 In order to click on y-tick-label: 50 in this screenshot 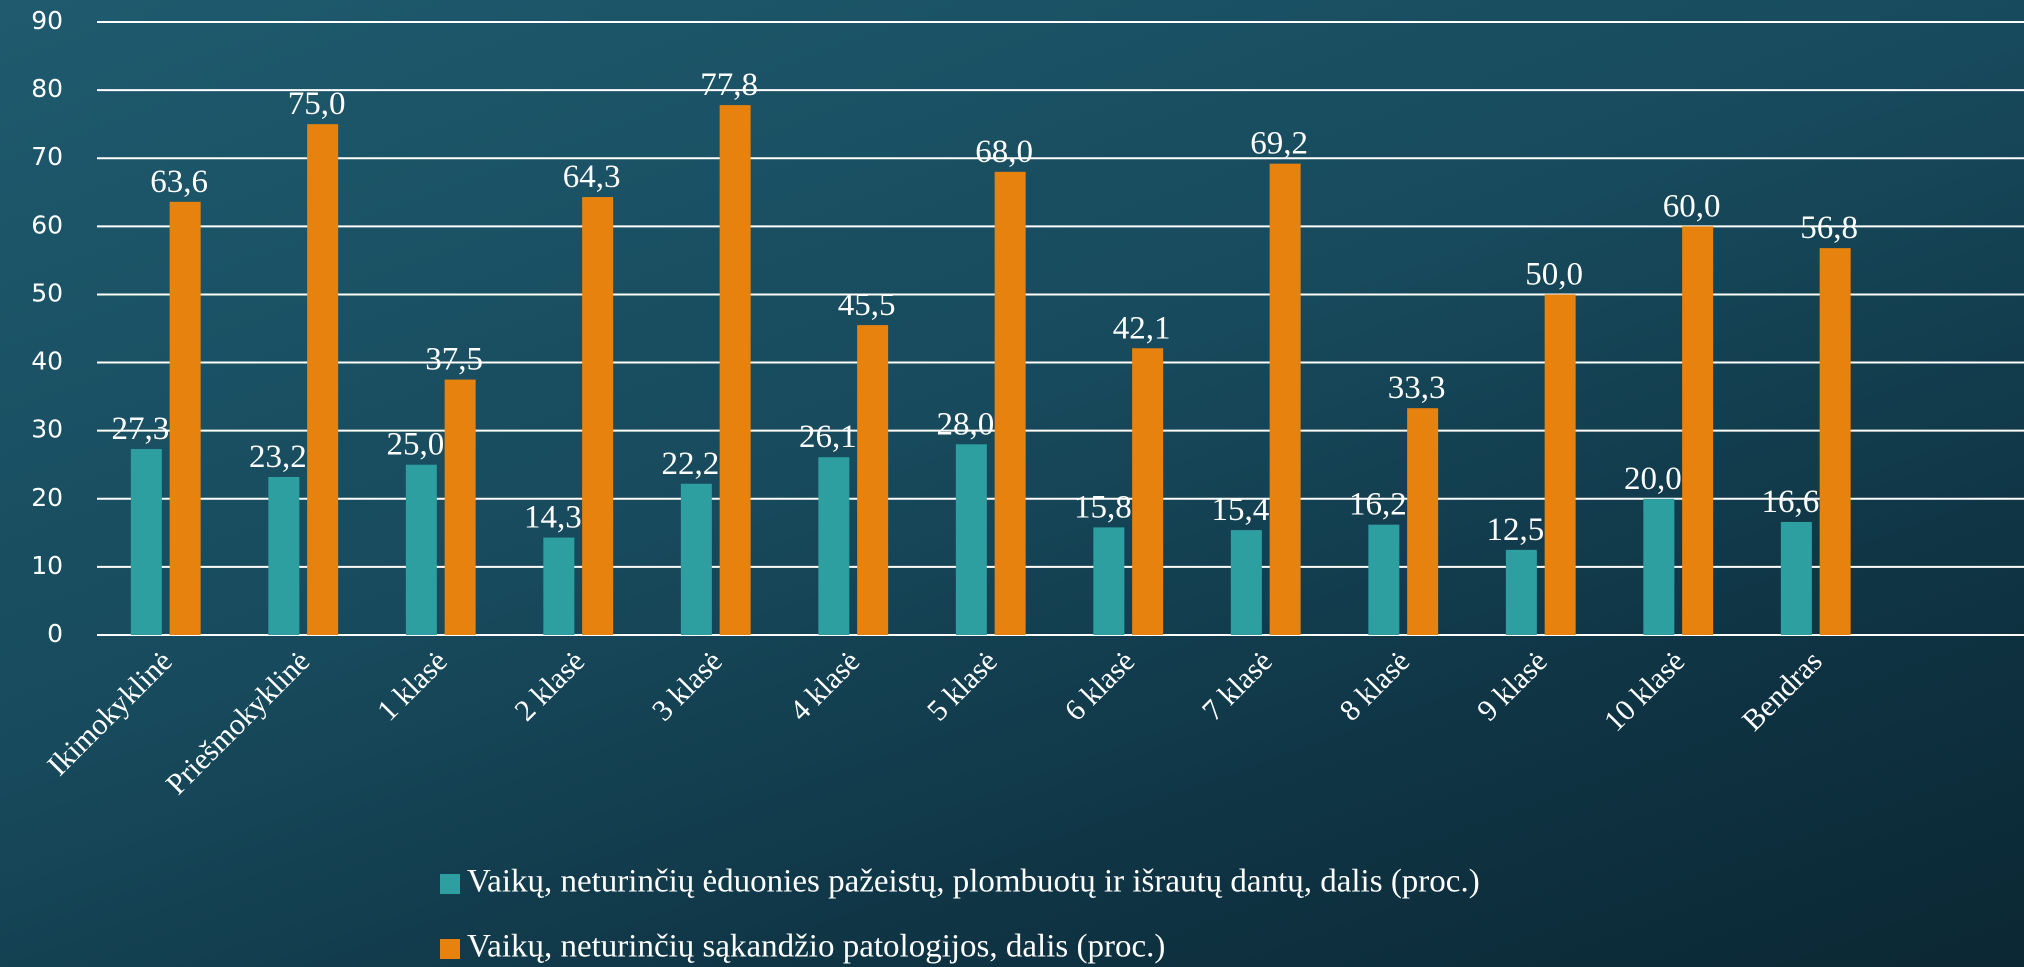, I will do `click(47, 292)`.